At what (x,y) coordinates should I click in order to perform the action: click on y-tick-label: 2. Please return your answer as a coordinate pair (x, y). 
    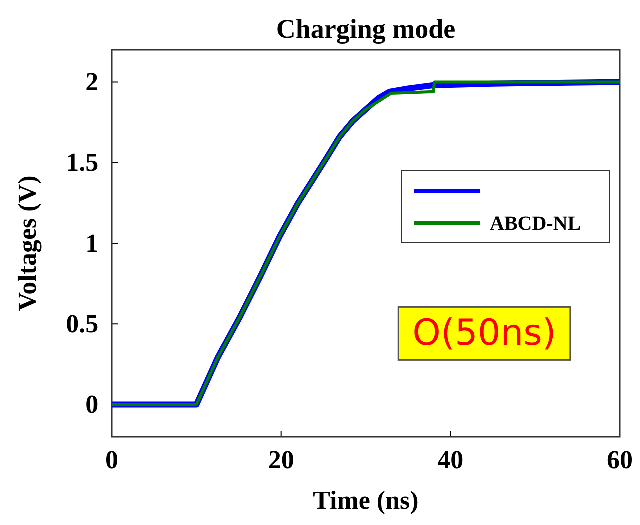
    Looking at the image, I should click on (92, 82).